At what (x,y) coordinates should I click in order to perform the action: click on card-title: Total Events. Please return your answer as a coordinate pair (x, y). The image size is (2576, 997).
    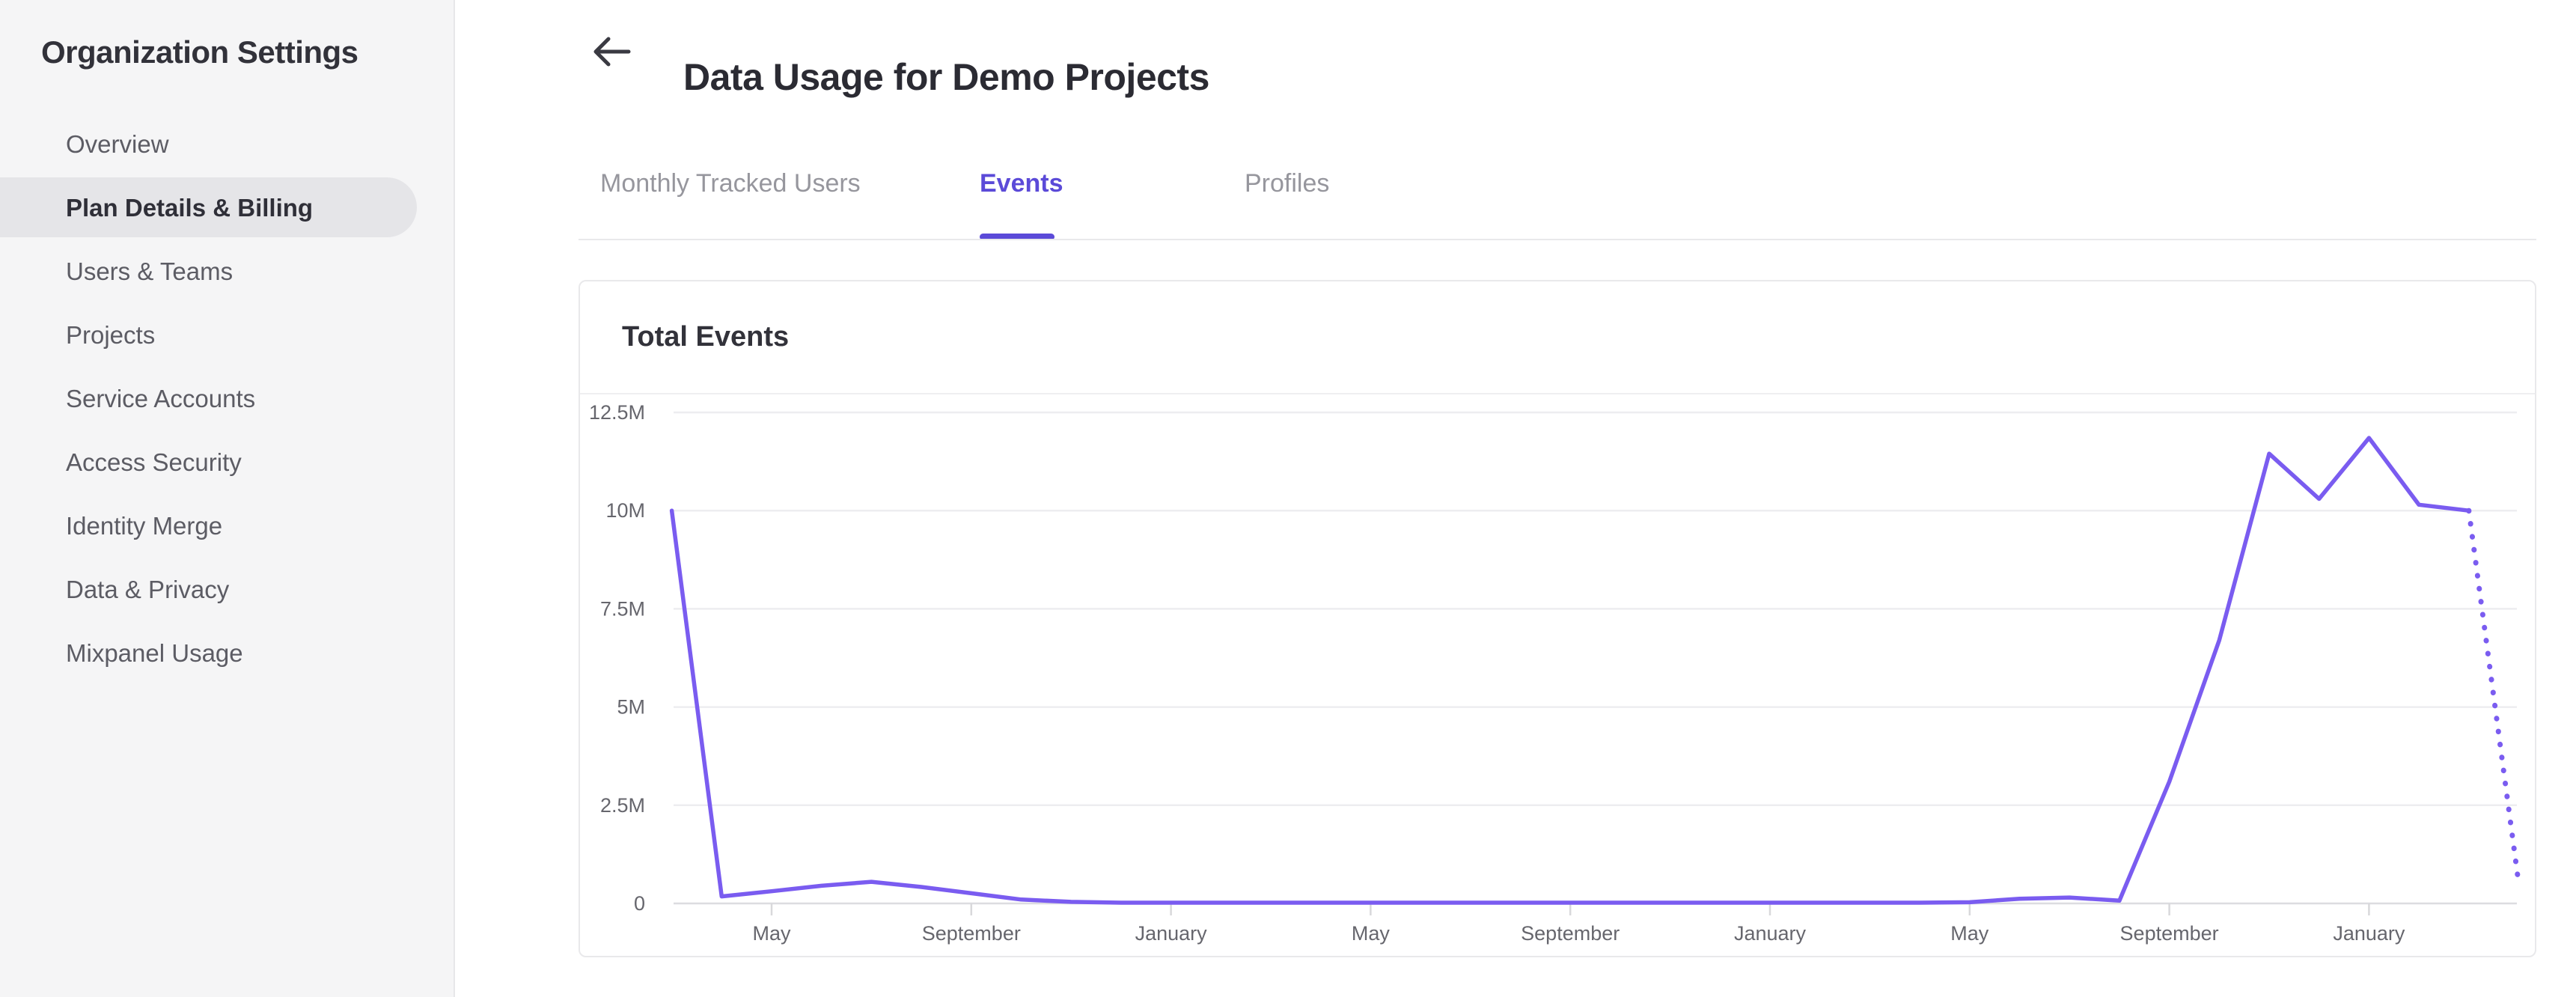
    Looking at the image, I should click on (706, 337).